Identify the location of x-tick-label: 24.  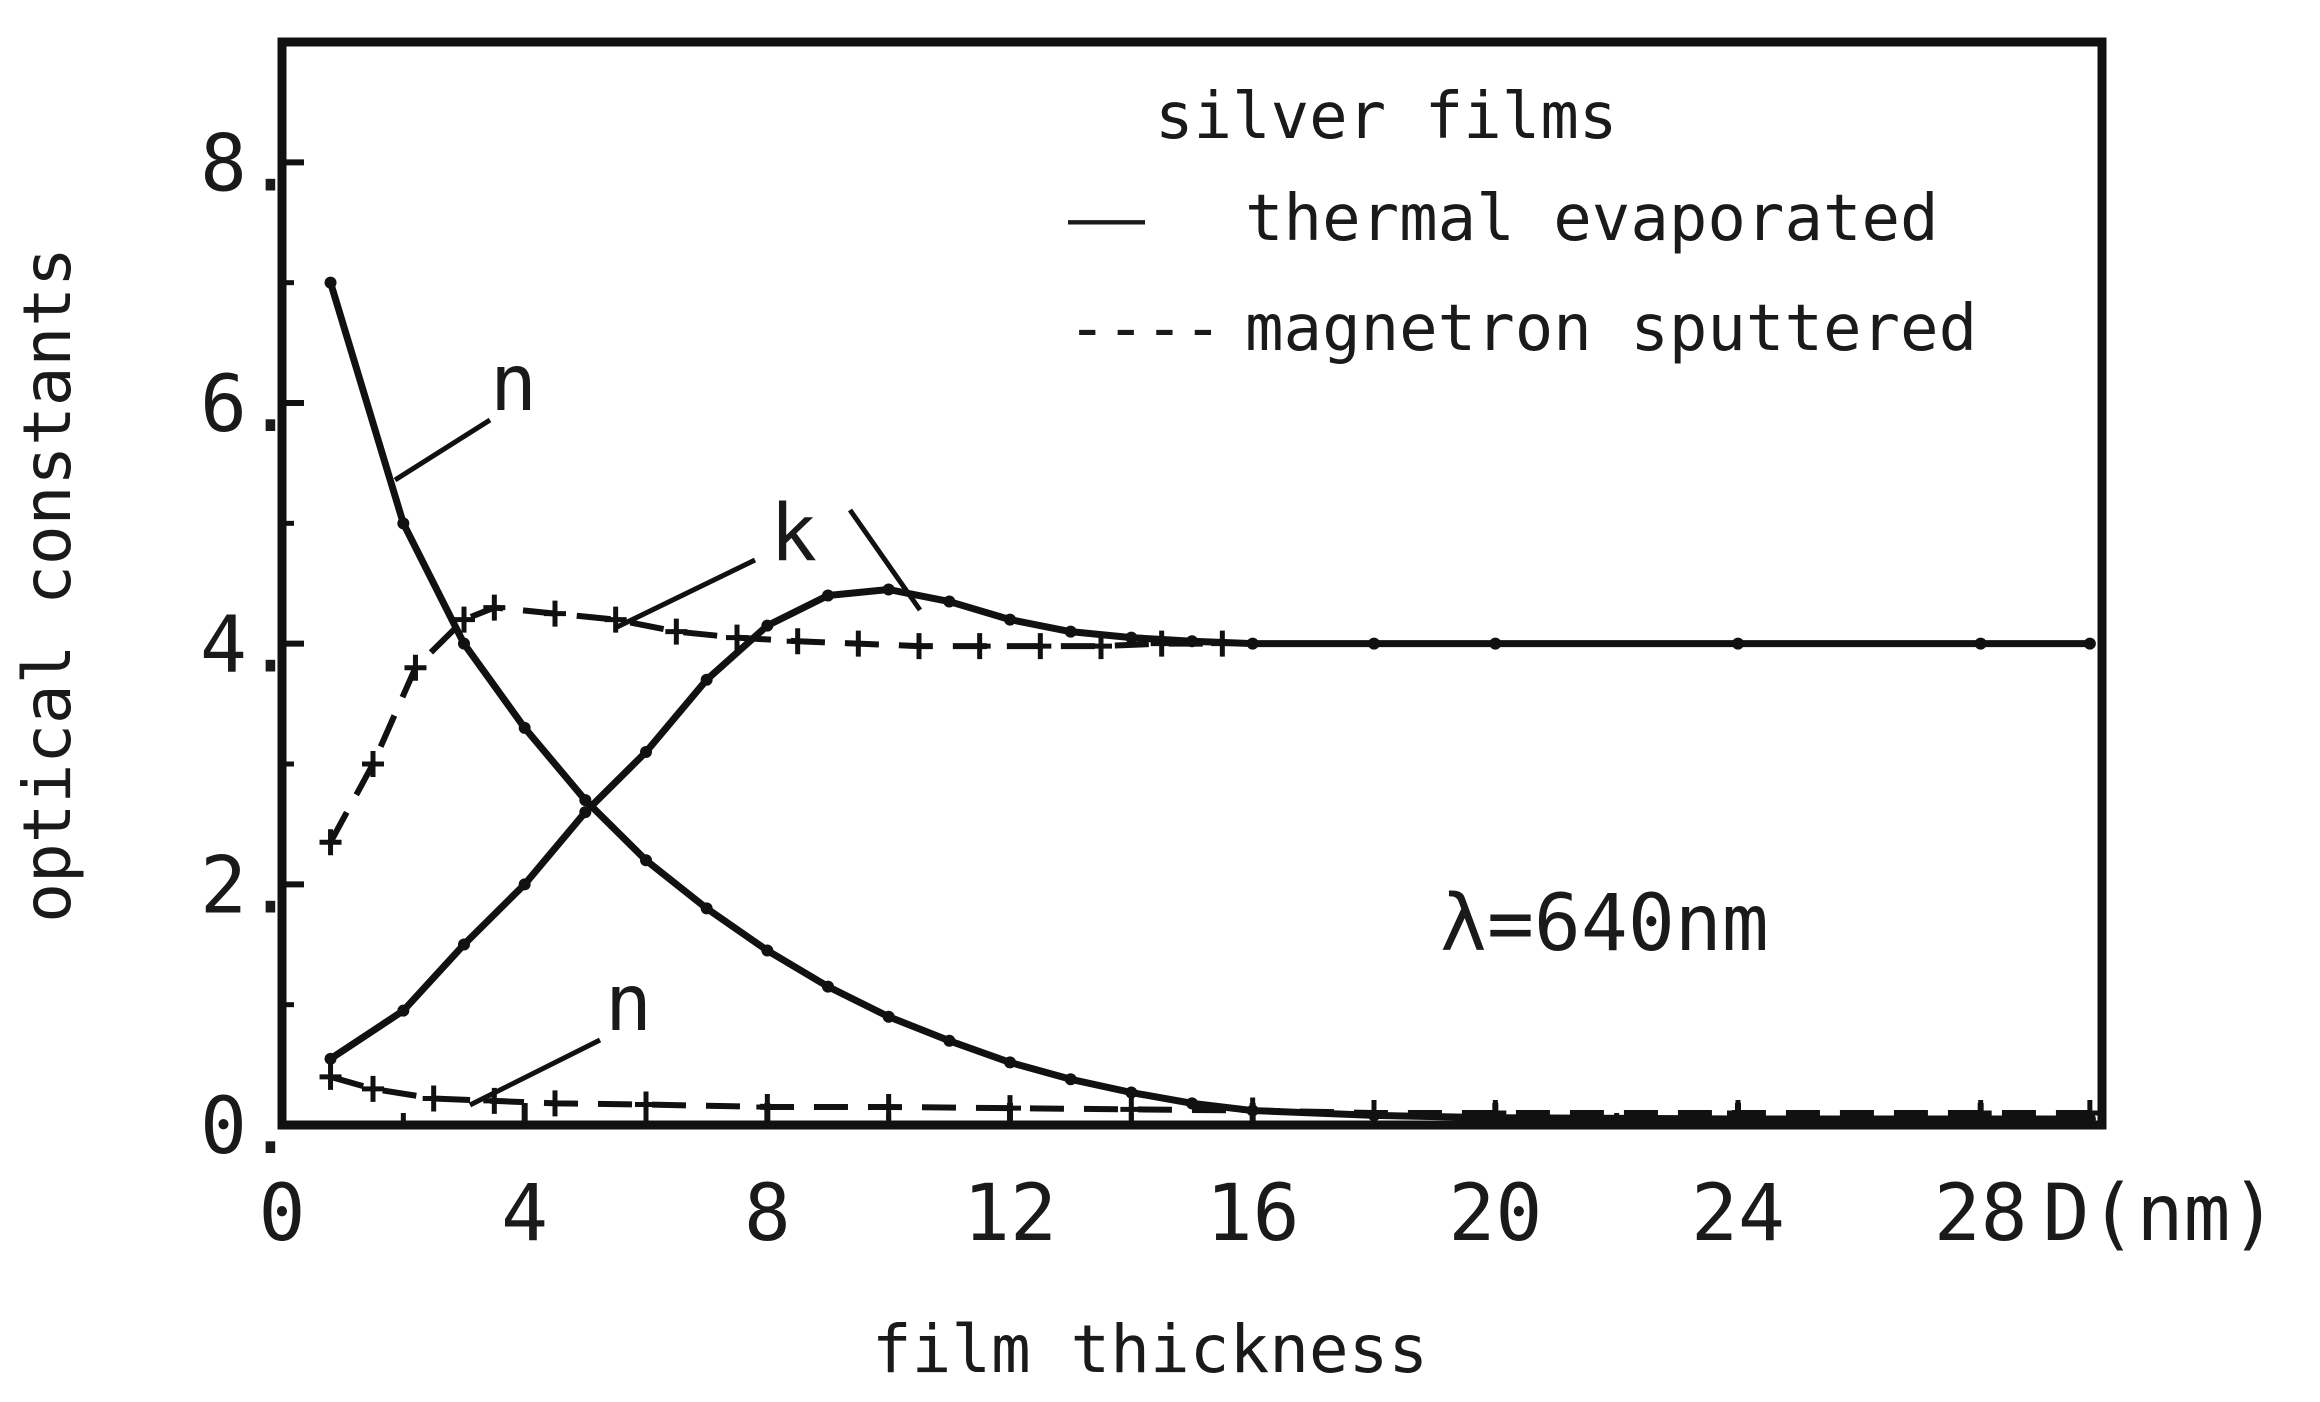
(1738, 1214).